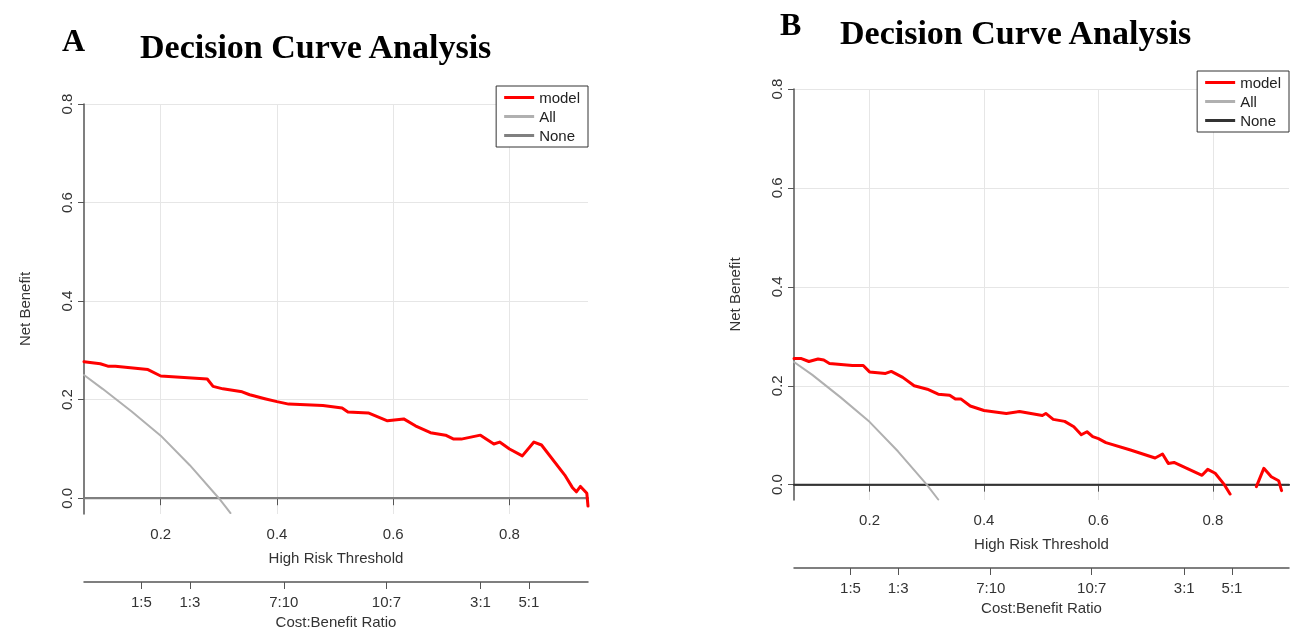  I want to click on text: A, so click(74, 40).